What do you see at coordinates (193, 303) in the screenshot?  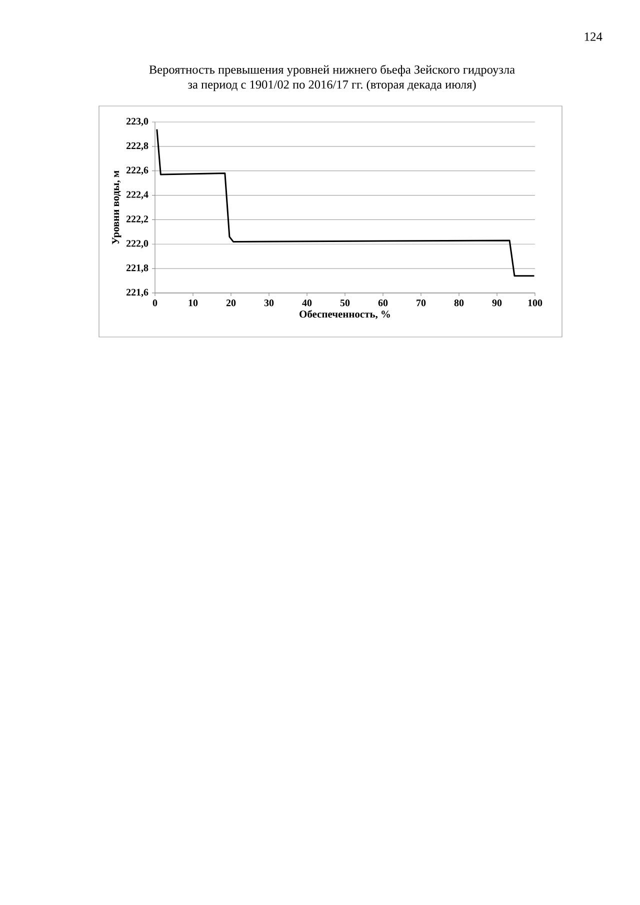 I see `x-tick-label: 10` at bounding box center [193, 303].